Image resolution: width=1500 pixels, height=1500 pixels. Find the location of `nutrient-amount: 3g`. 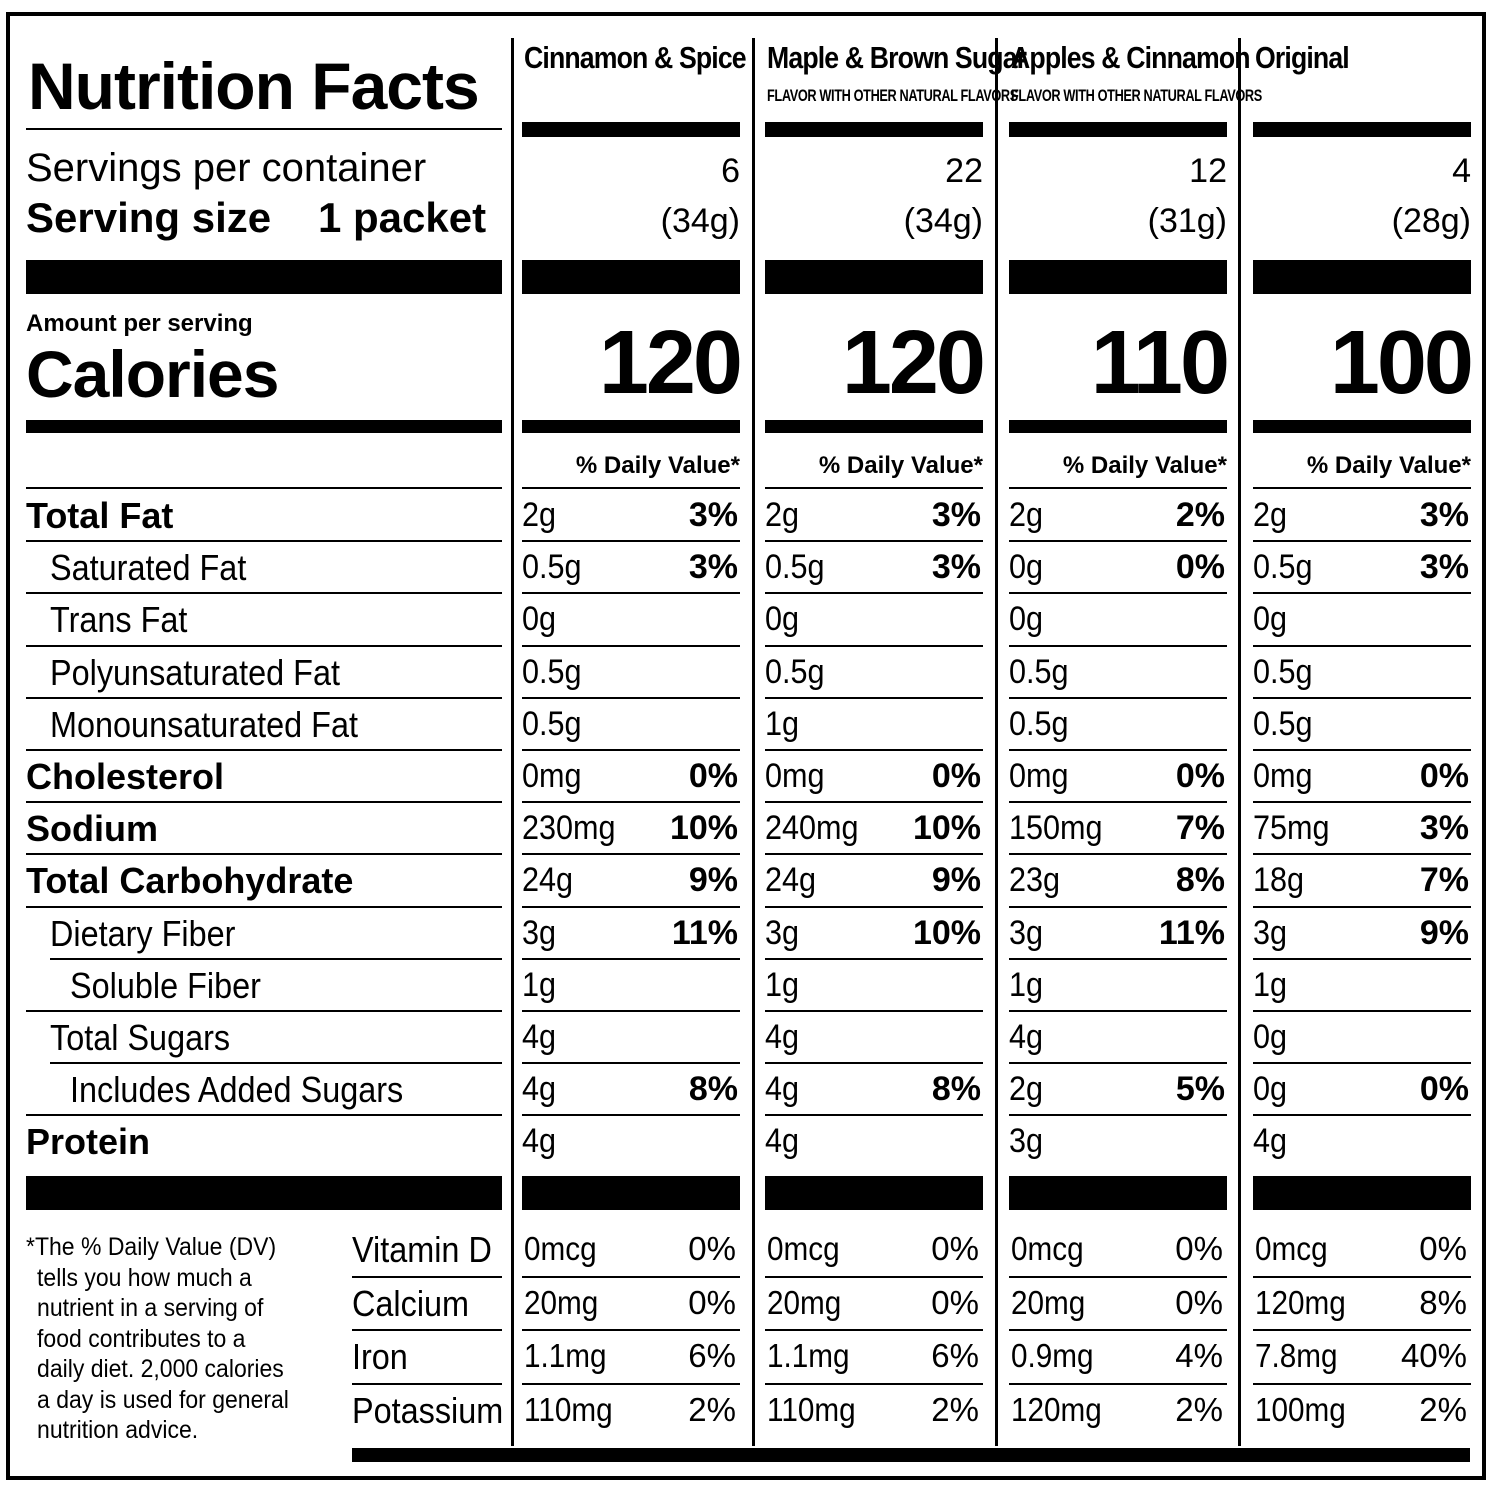

nutrient-amount: 3g is located at coordinates (782, 932).